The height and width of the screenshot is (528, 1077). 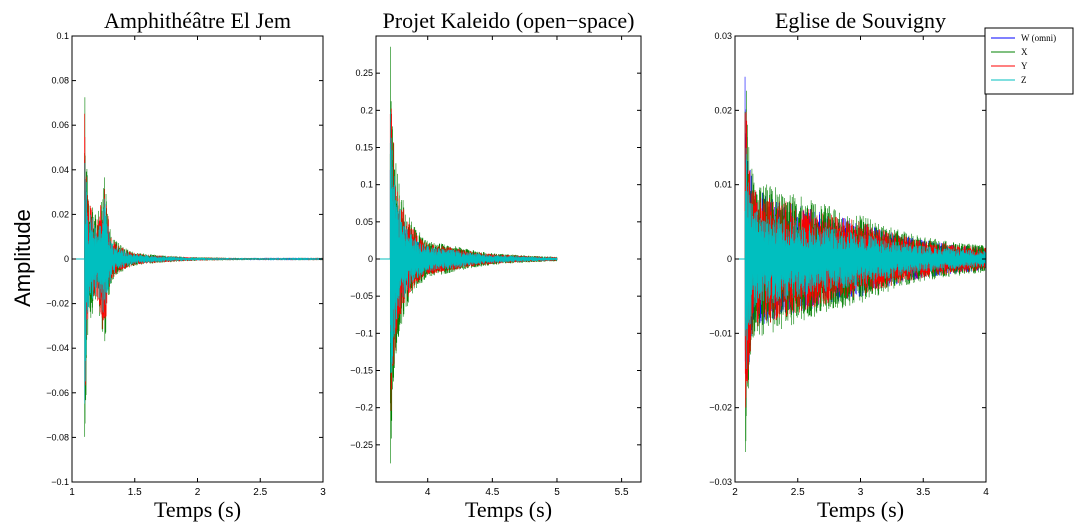 What do you see at coordinates (1024, 66) in the screenshot?
I see `legend-label: Y` at bounding box center [1024, 66].